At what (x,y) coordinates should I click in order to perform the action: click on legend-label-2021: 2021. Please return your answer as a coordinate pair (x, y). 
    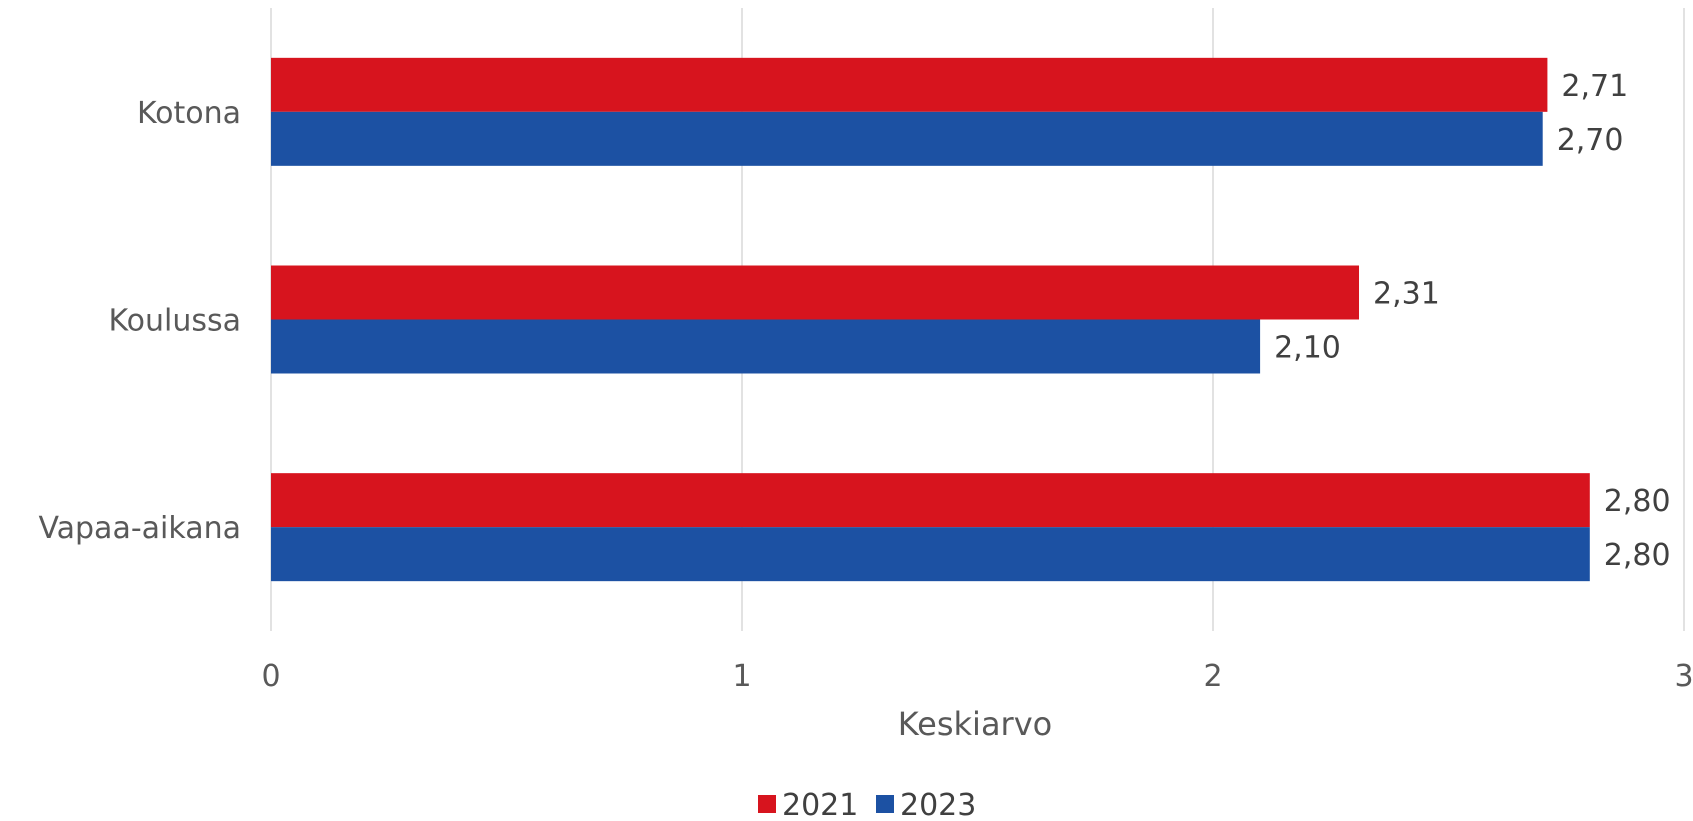
    Looking at the image, I should click on (820, 804).